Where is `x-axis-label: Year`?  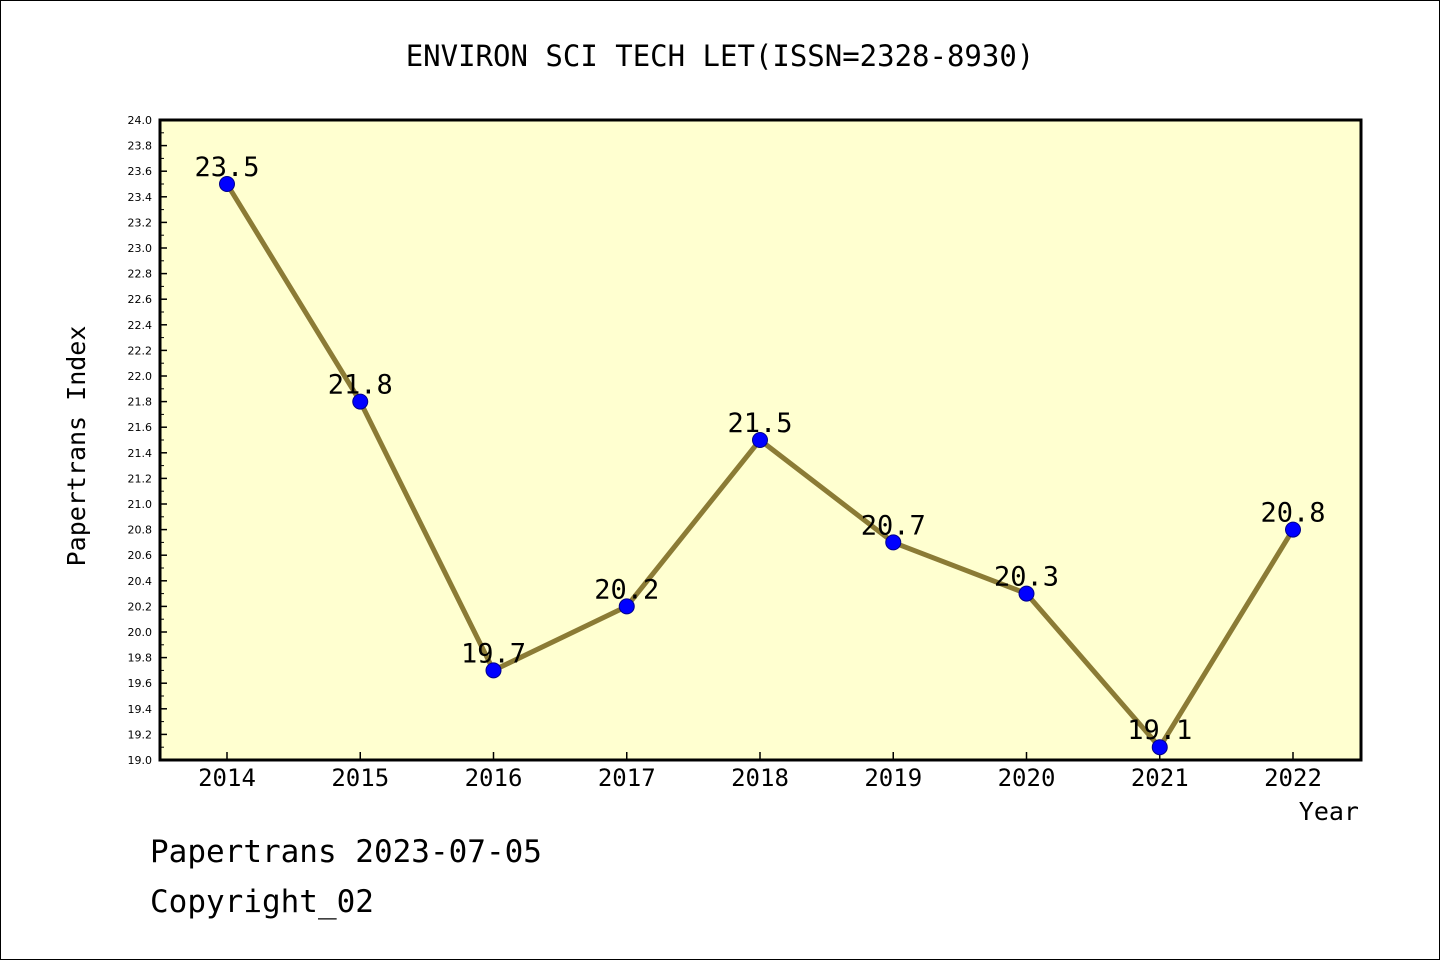 x-axis-label: Year is located at coordinates (1329, 811).